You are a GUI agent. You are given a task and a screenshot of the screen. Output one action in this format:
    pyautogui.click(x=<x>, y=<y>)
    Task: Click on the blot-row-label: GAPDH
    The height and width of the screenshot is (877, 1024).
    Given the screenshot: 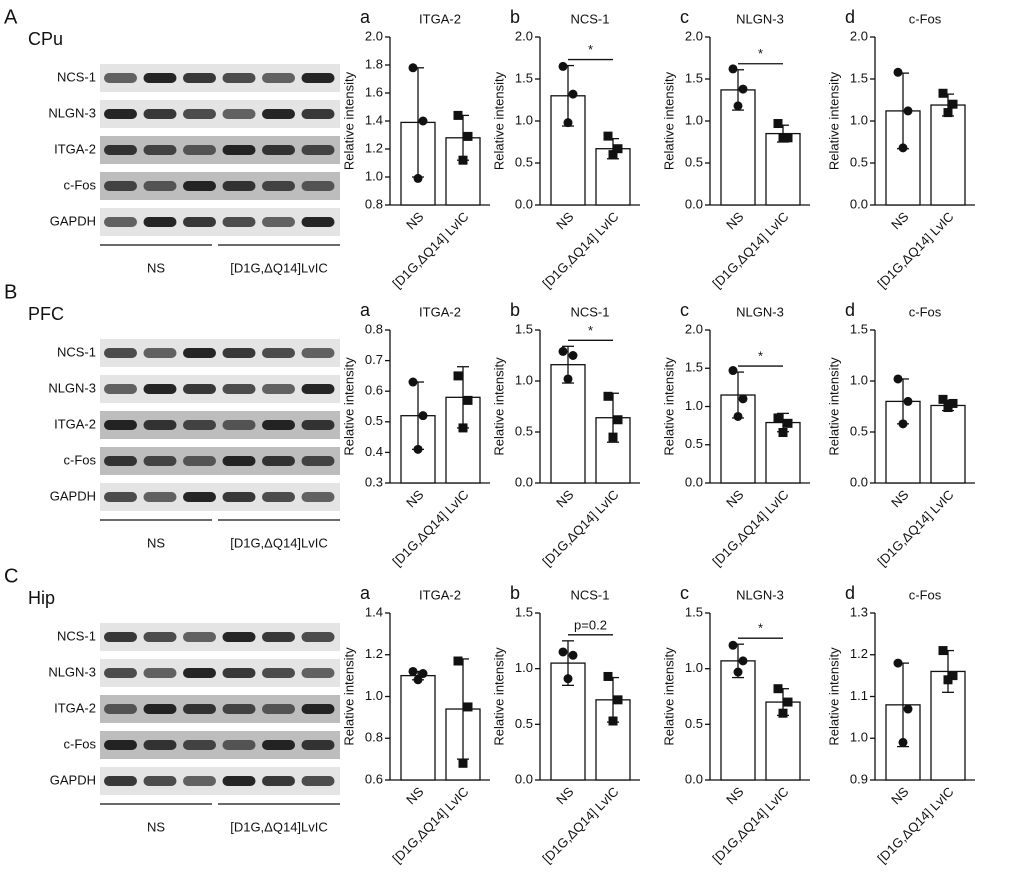 What is the action you would take?
    pyautogui.click(x=73, y=495)
    